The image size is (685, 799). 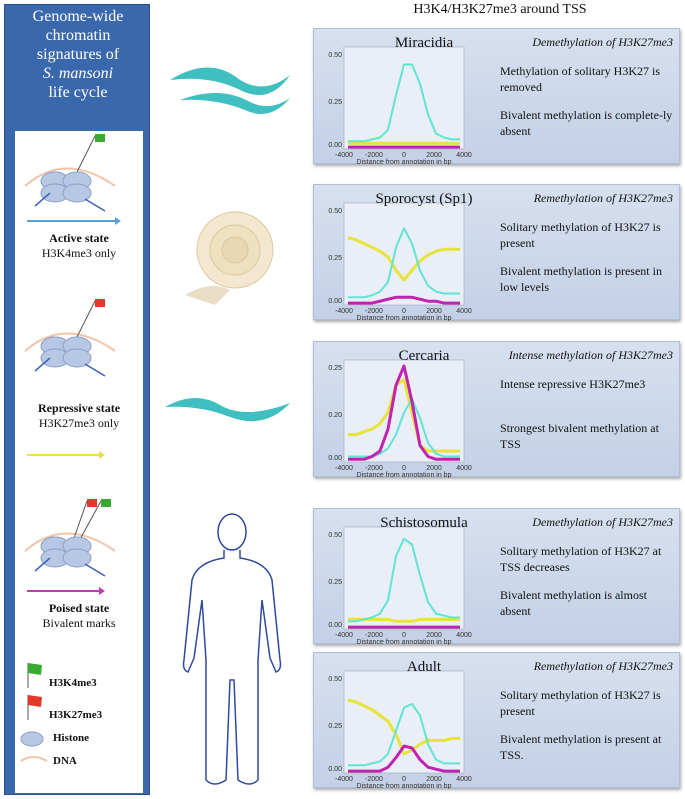 What do you see at coordinates (79, 608) in the screenshot?
I see `state-name: Poised state` at bounding box center [79, 608].